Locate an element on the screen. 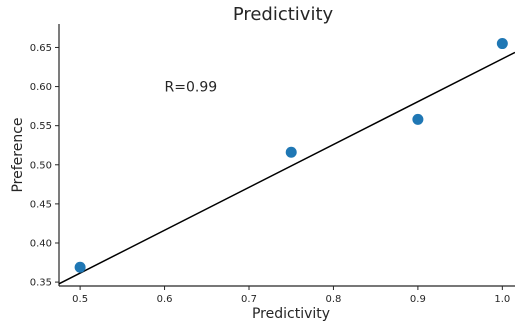  x-tick-label: 0.7 is located at coordinates (249, 299).